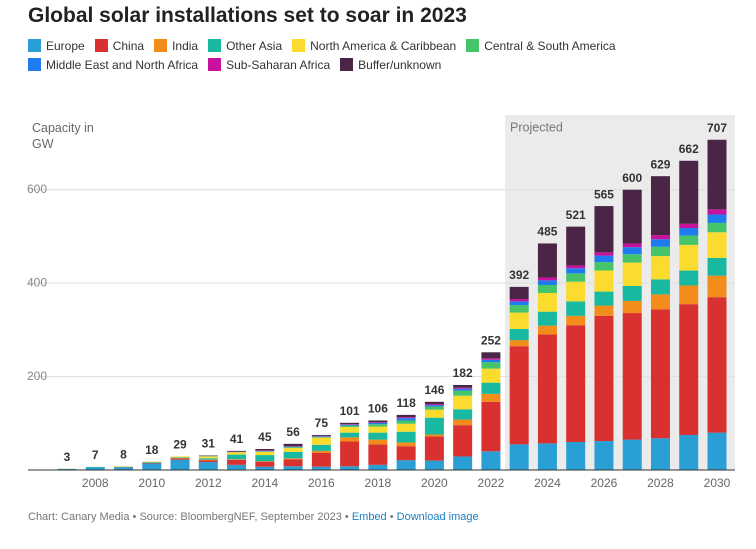 Image resolution: width=756 pixels, height=549 pixels. What do you see at coordinates (369, 517) in the screenshot?
I see `embed-link: Embed` at bounding box center [369, 517].